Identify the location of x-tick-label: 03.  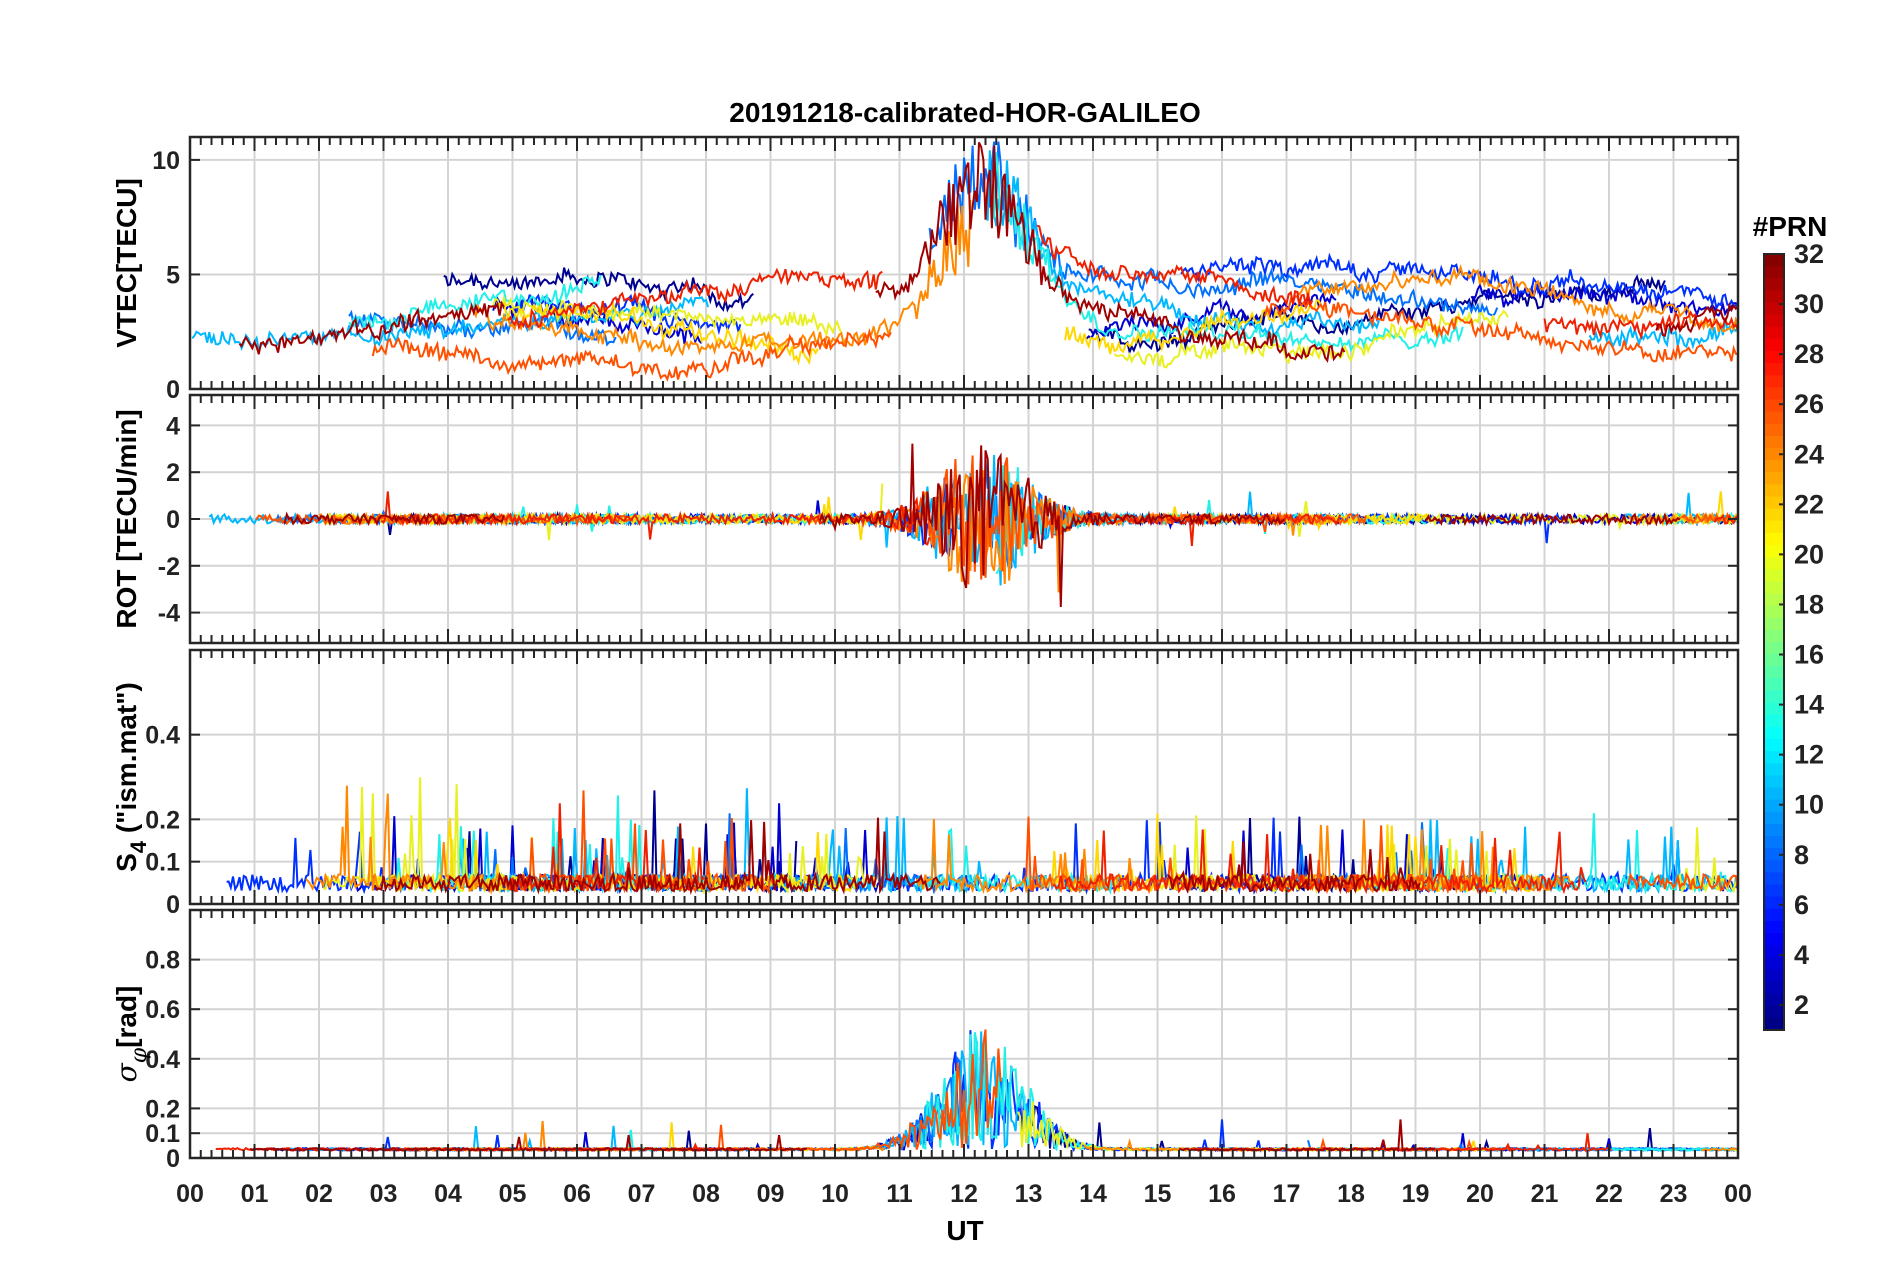
(384, 1194).